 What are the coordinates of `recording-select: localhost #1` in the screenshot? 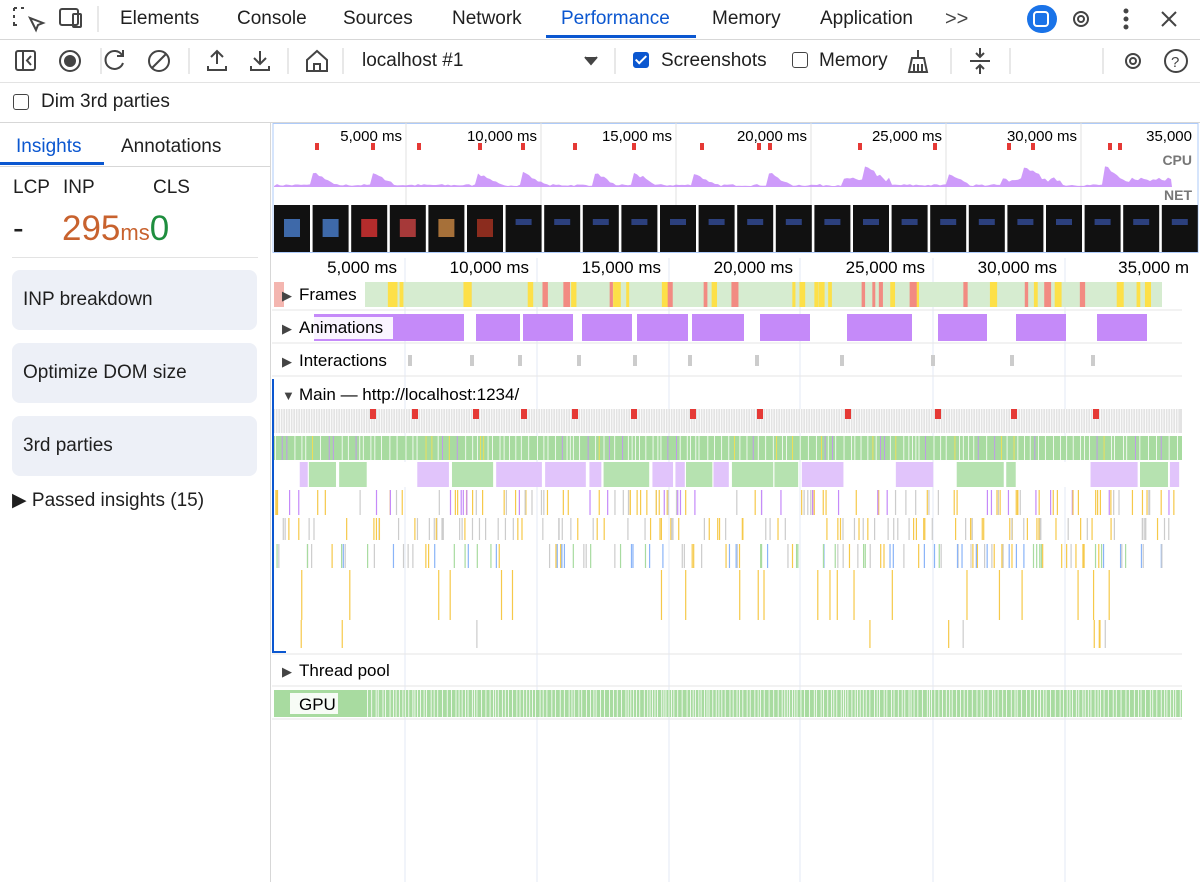 It's located at (413, 60).